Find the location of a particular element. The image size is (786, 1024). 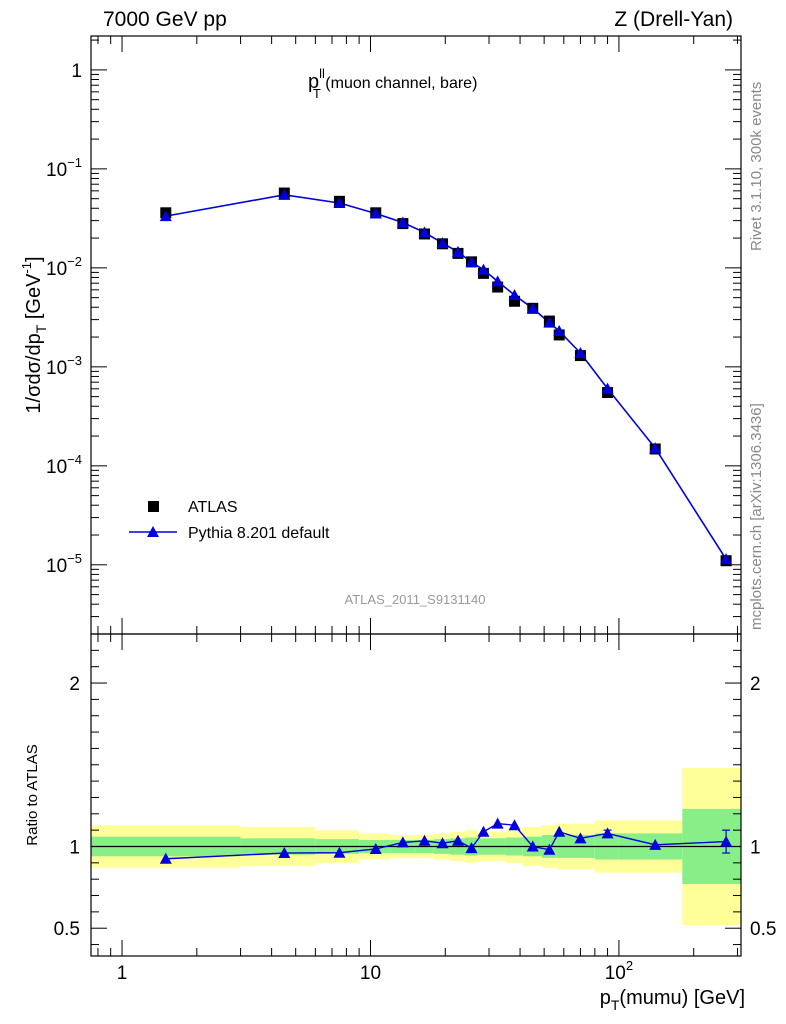

main-ytick-label: 10⁻³ is located at coordinates (64, 366).